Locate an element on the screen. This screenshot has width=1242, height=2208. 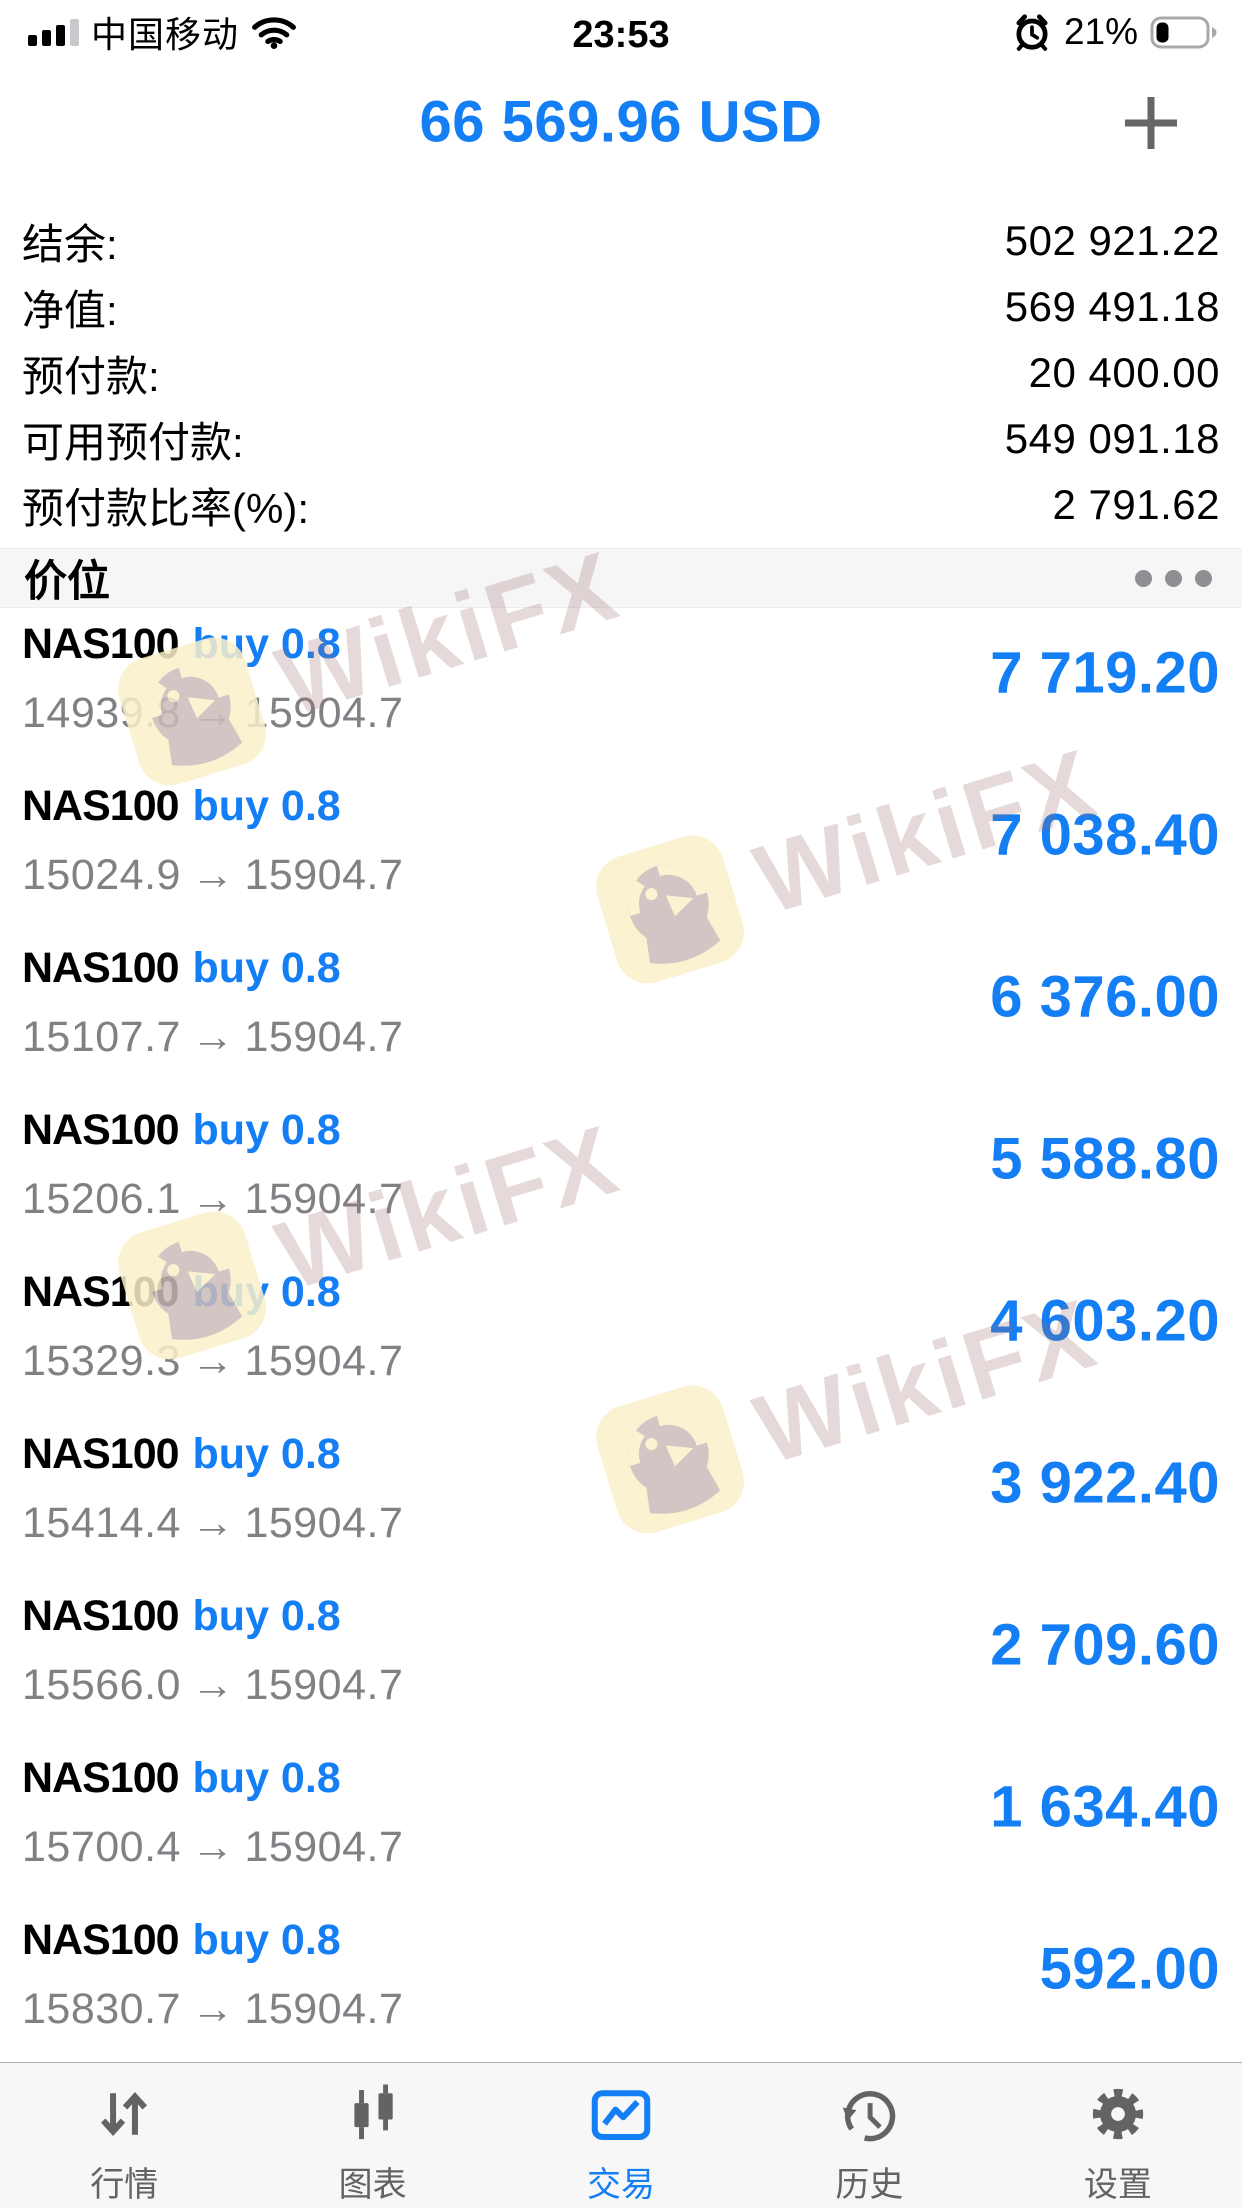
alarm-icon is located at coordinates (1032, 32).